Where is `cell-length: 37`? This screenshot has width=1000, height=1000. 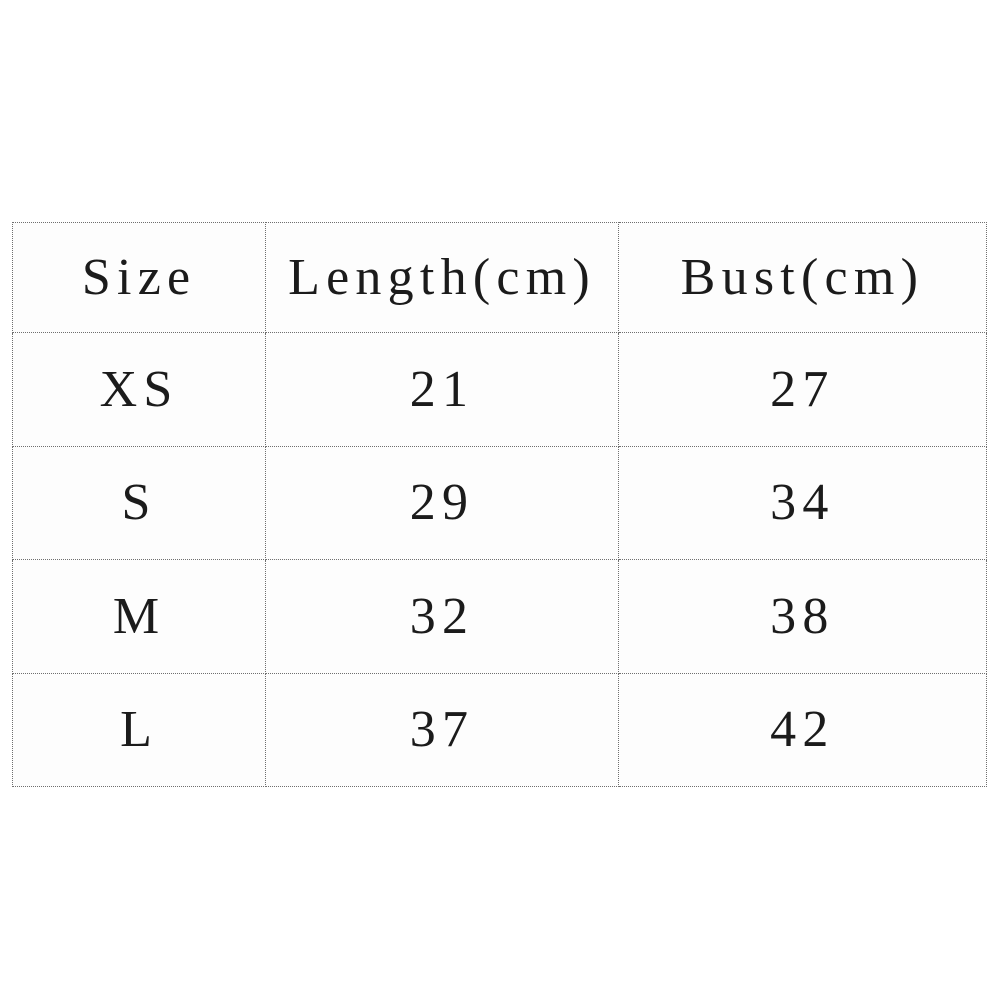 cell-length: 37 is located at coordinates (442, 729).